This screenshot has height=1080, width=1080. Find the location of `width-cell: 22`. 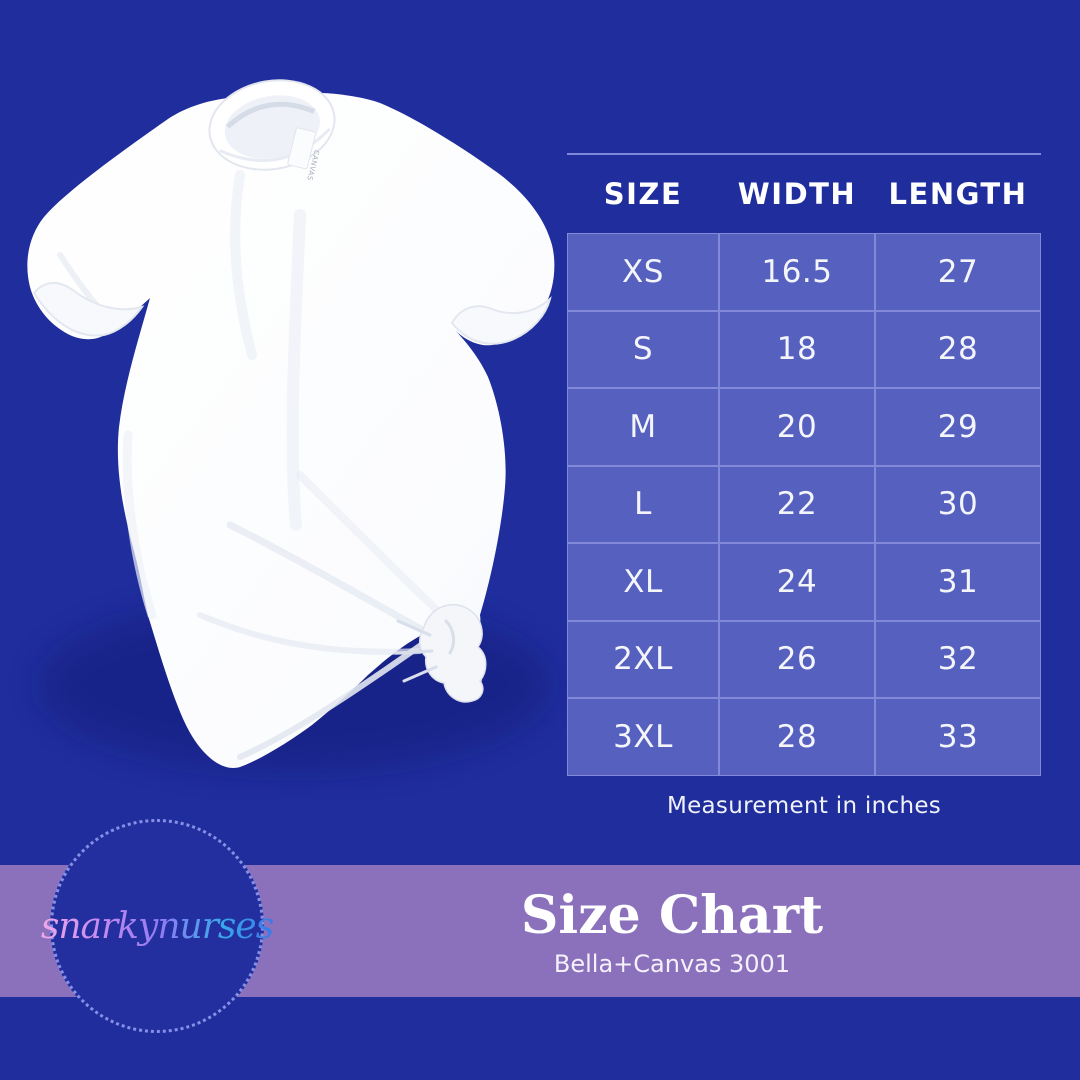

width-cell: 22 is located at coordinates (797, 504).